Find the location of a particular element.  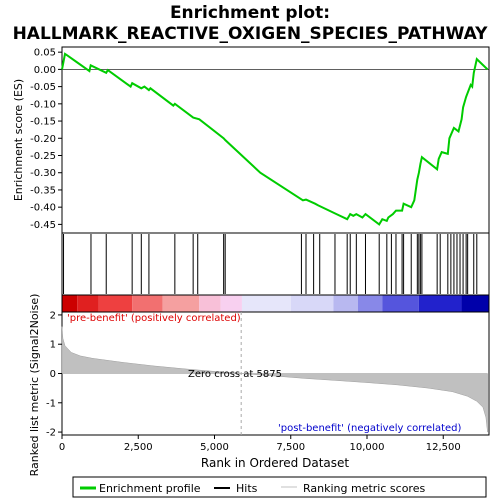

hits-panel-frame is located at coordinates (275, 264).